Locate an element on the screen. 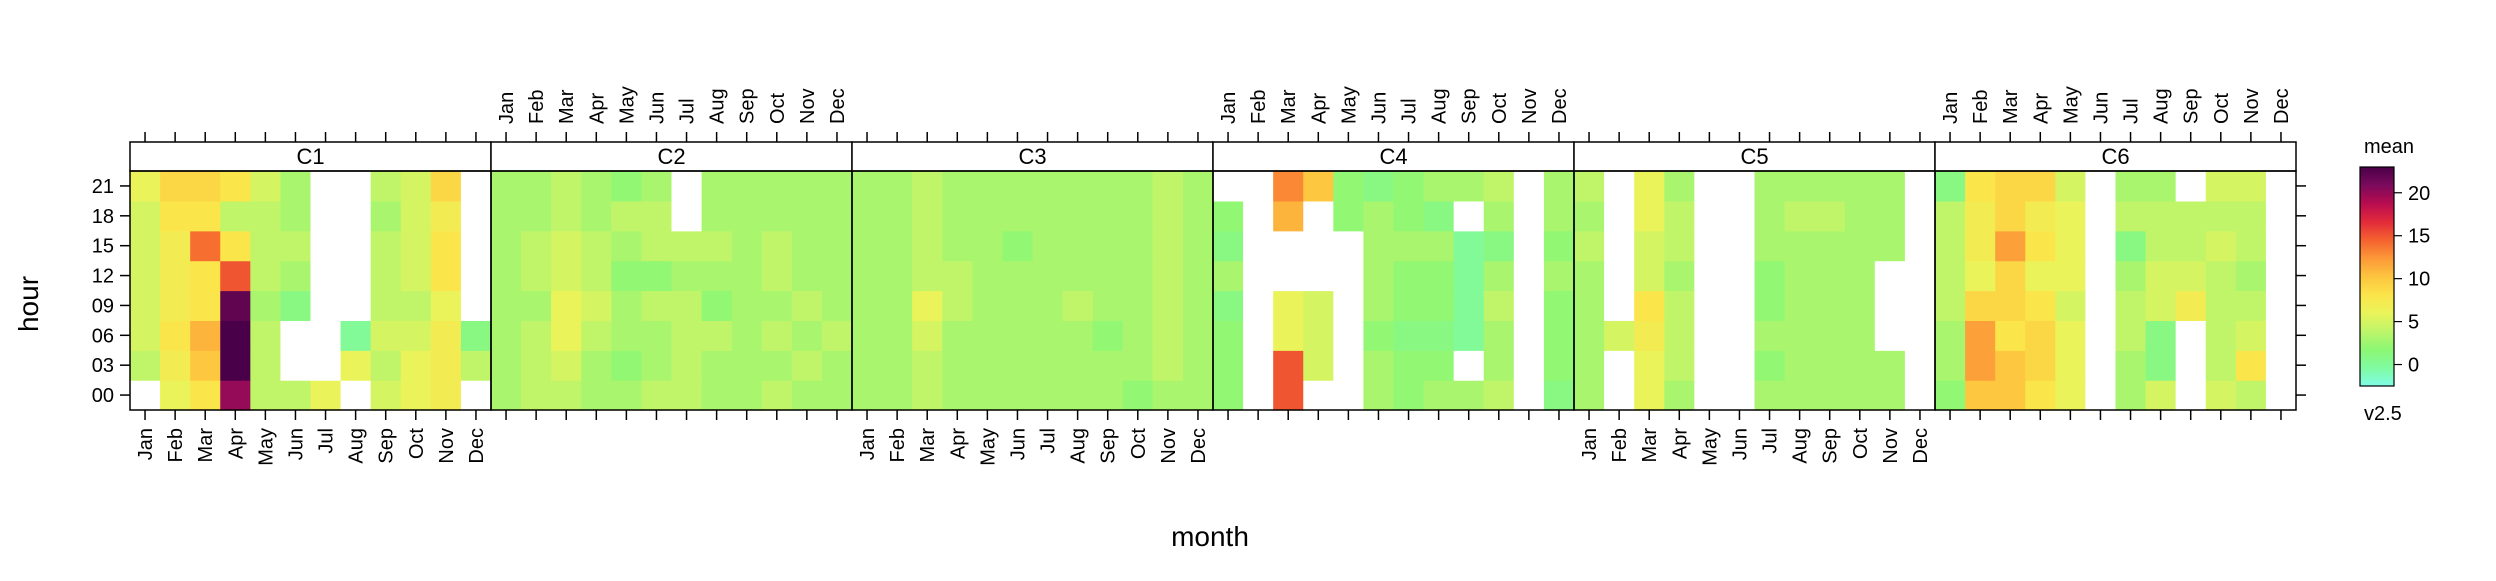 The width and height of the screenshot is (2496, 581). legend-tick-label: 20 is located at coordinates (2419, 194).